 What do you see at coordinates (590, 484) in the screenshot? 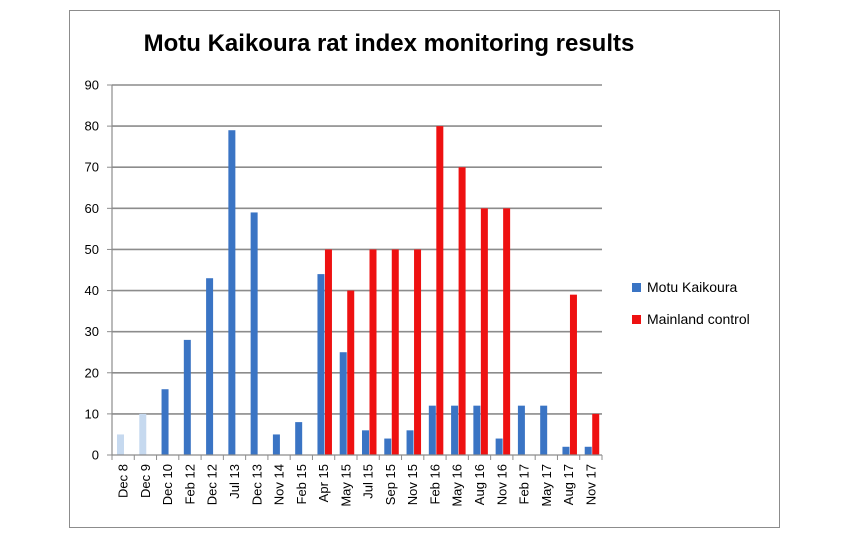
I see `x-tick-label: Nov 17` at bounding box center [590, 484].